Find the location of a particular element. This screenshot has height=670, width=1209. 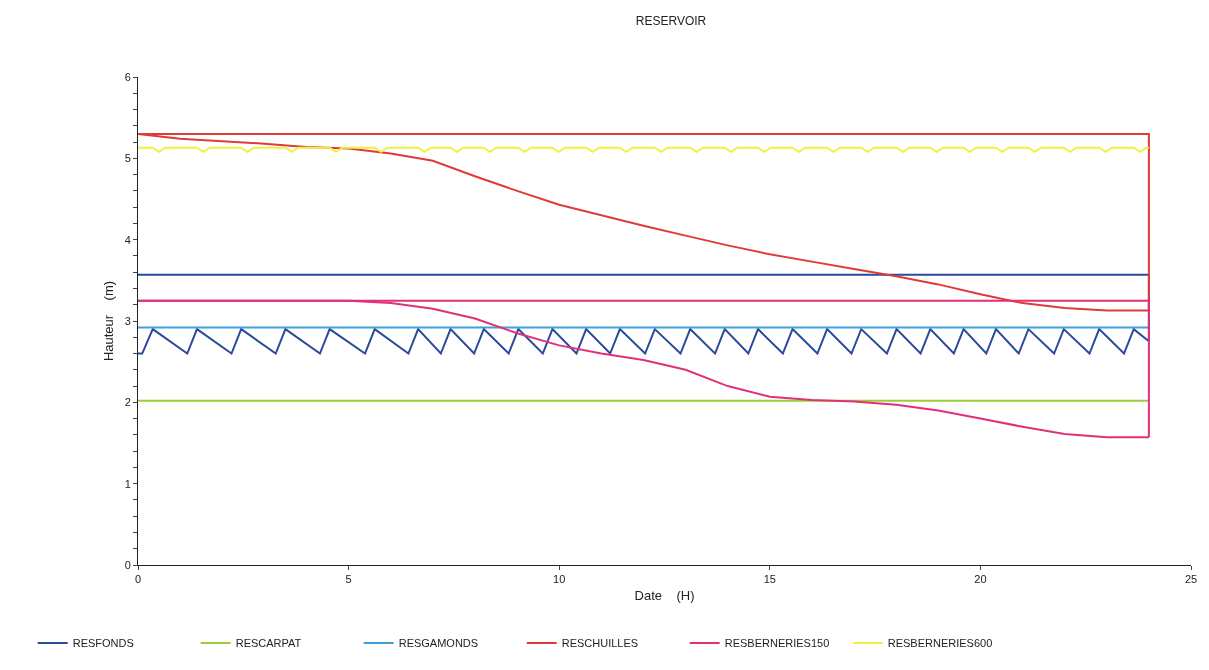

y-tick-label: 1 is located at coordinates (127, 483).